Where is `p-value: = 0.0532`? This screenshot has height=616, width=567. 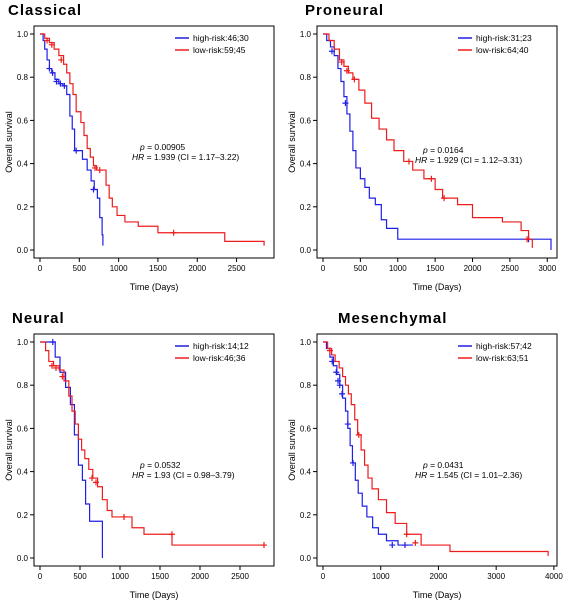 p-value: = 0.0532 is located at coordinates (163, 465).